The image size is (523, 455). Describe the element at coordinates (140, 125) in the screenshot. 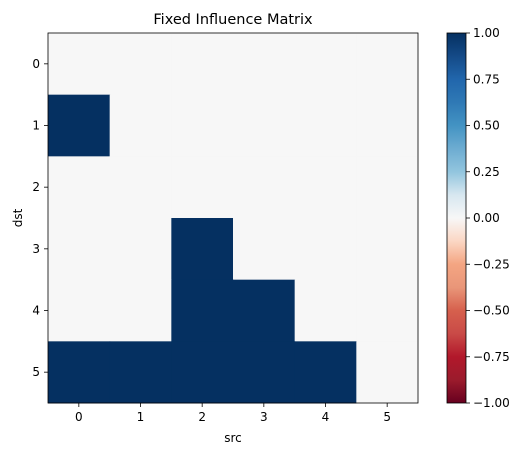

I see `heatmap-cell-r1-c1` at that location.